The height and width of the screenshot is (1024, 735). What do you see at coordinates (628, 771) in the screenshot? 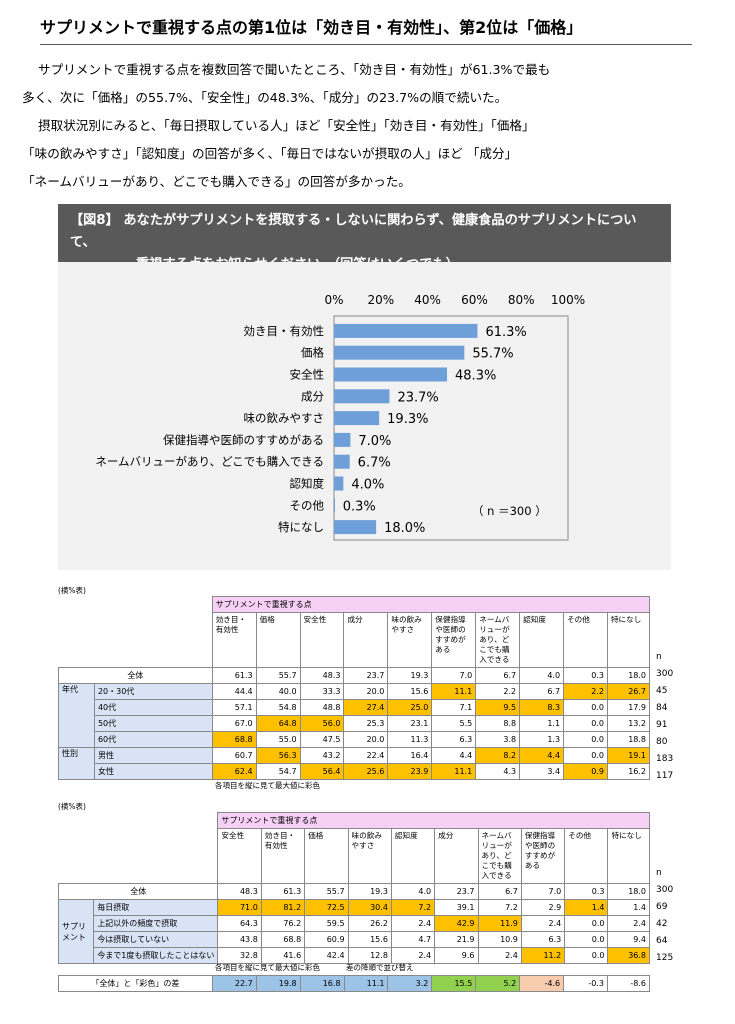
I see `table-cell: 16.2` at bounding box center [628, 771].